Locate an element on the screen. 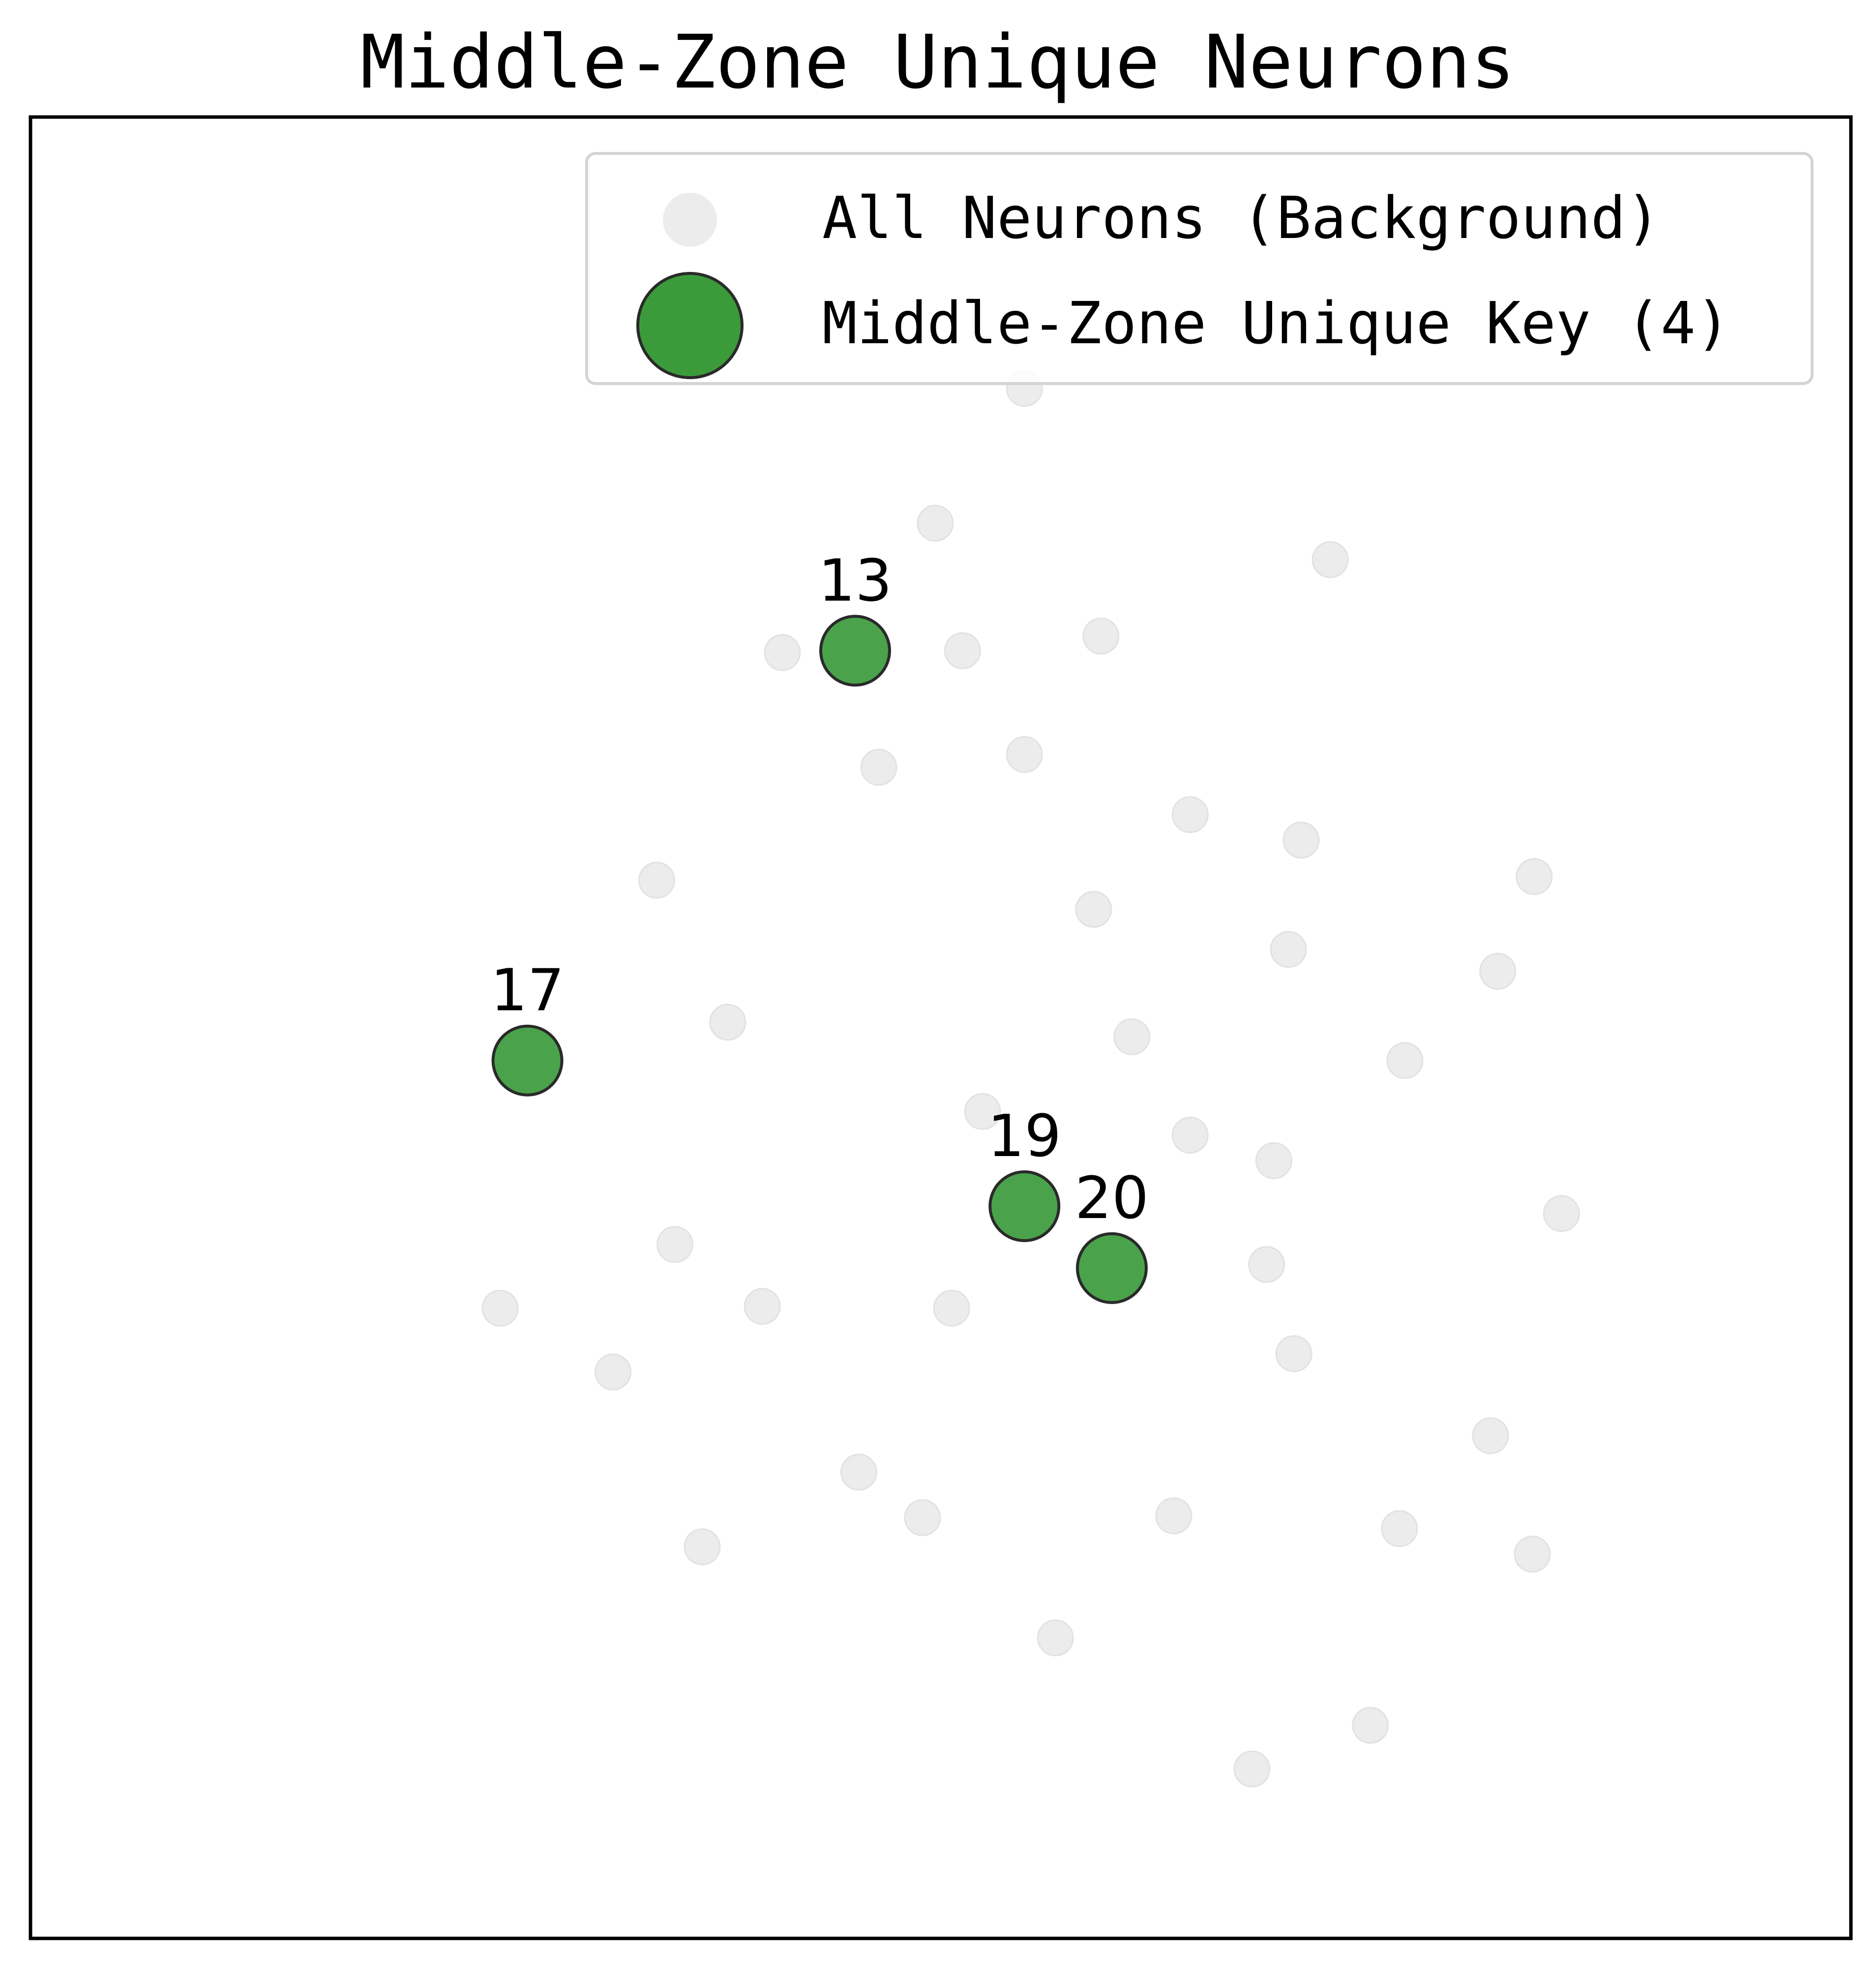 This screenshot has height=1963, width=1876. key-point-label-13: 13 is located at coordinates (855, 580).